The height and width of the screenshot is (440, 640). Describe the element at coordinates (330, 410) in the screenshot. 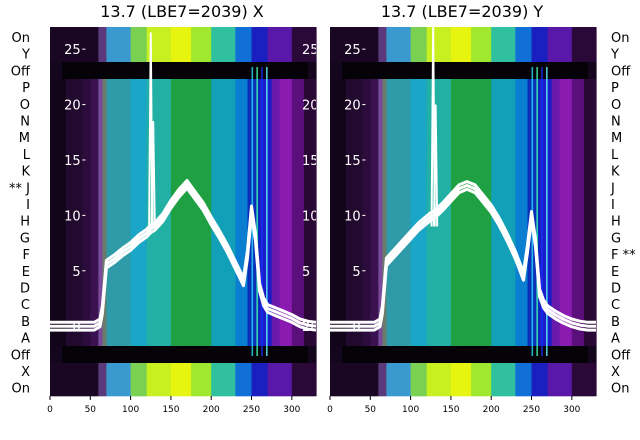

I see `x-tick-label: 0` at that location.